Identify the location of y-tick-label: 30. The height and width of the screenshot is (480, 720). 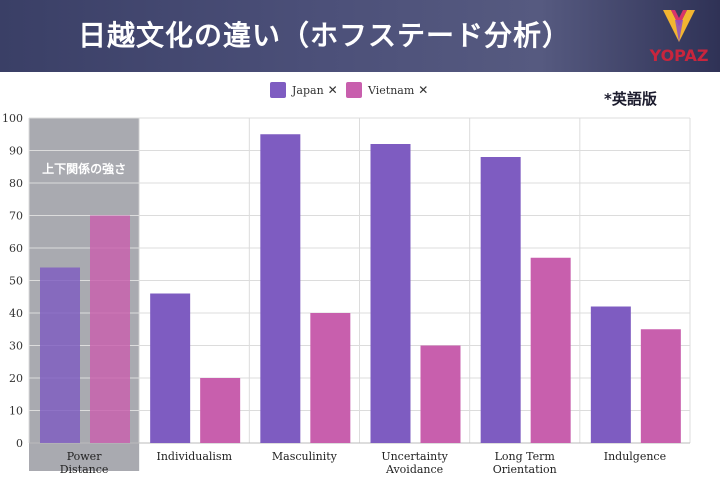
(16, 346).